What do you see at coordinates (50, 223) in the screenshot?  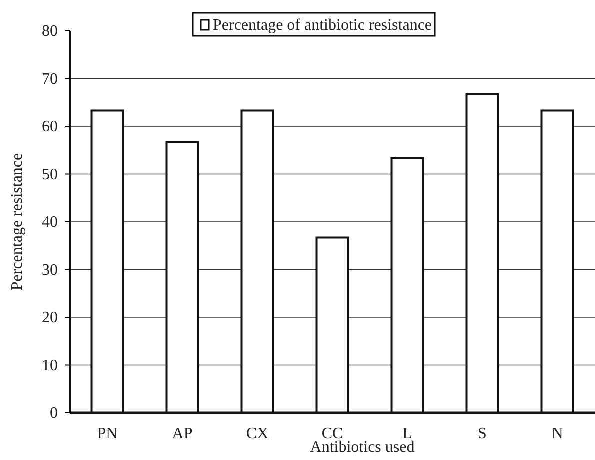 I see `y-tick-label: 40` at bounding box center [50, 223].